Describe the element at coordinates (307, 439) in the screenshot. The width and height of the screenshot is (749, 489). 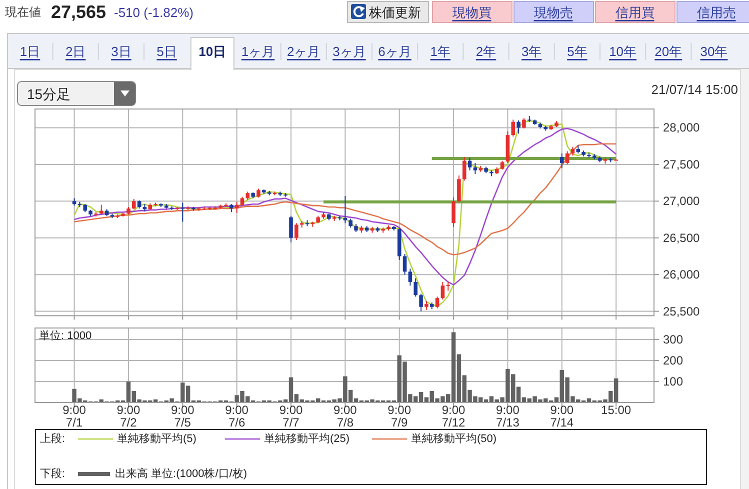
I see `legend-label: 単純移動平均(25)` at that location.